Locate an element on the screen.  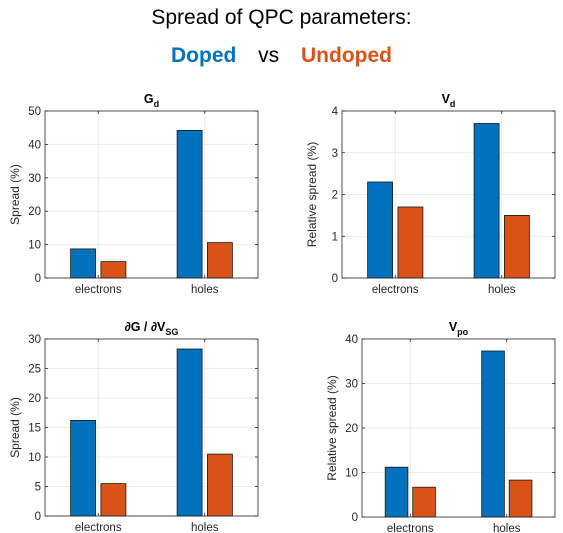
y-tick-label: 5 is located at coordinates (38, 488).